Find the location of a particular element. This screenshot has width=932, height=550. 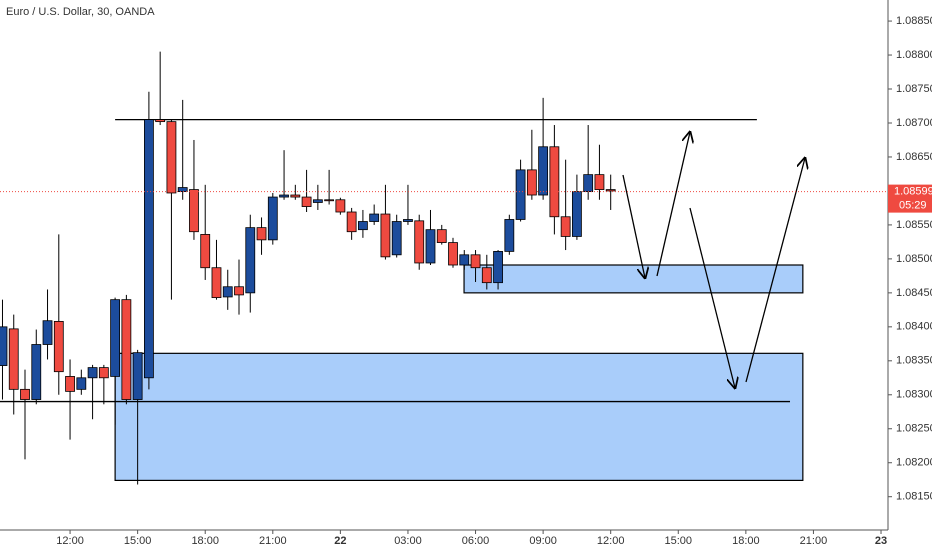

x-tick-label: 06:00 is located at coordinates (476, 541).